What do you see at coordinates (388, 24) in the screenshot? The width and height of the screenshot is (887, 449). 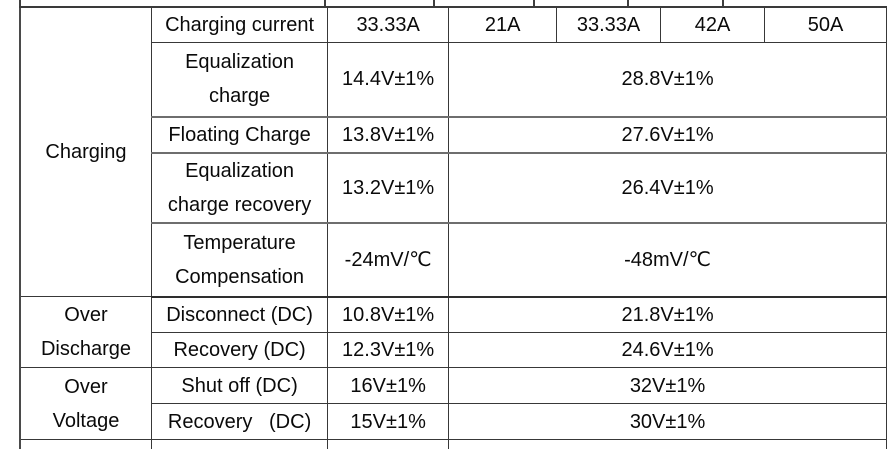 I see `value-cell-charging-current-1: 33.33A` at bounding box center [388, 24].